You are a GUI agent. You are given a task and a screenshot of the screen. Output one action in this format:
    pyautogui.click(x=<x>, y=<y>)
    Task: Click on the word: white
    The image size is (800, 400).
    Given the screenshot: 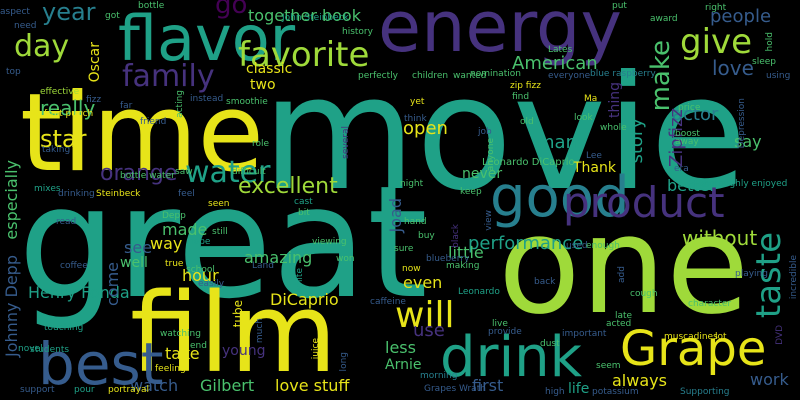 What is the action you would take?
    pyautogui.click(x=300, y=280)
    